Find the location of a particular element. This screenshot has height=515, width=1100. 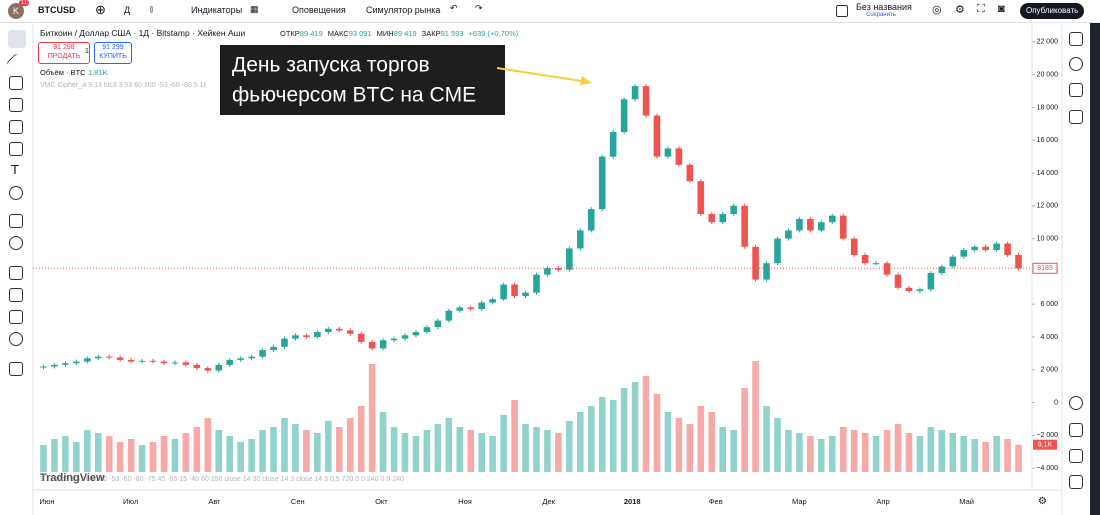

x-tick-label: Май is located at coordinates (966, 501).